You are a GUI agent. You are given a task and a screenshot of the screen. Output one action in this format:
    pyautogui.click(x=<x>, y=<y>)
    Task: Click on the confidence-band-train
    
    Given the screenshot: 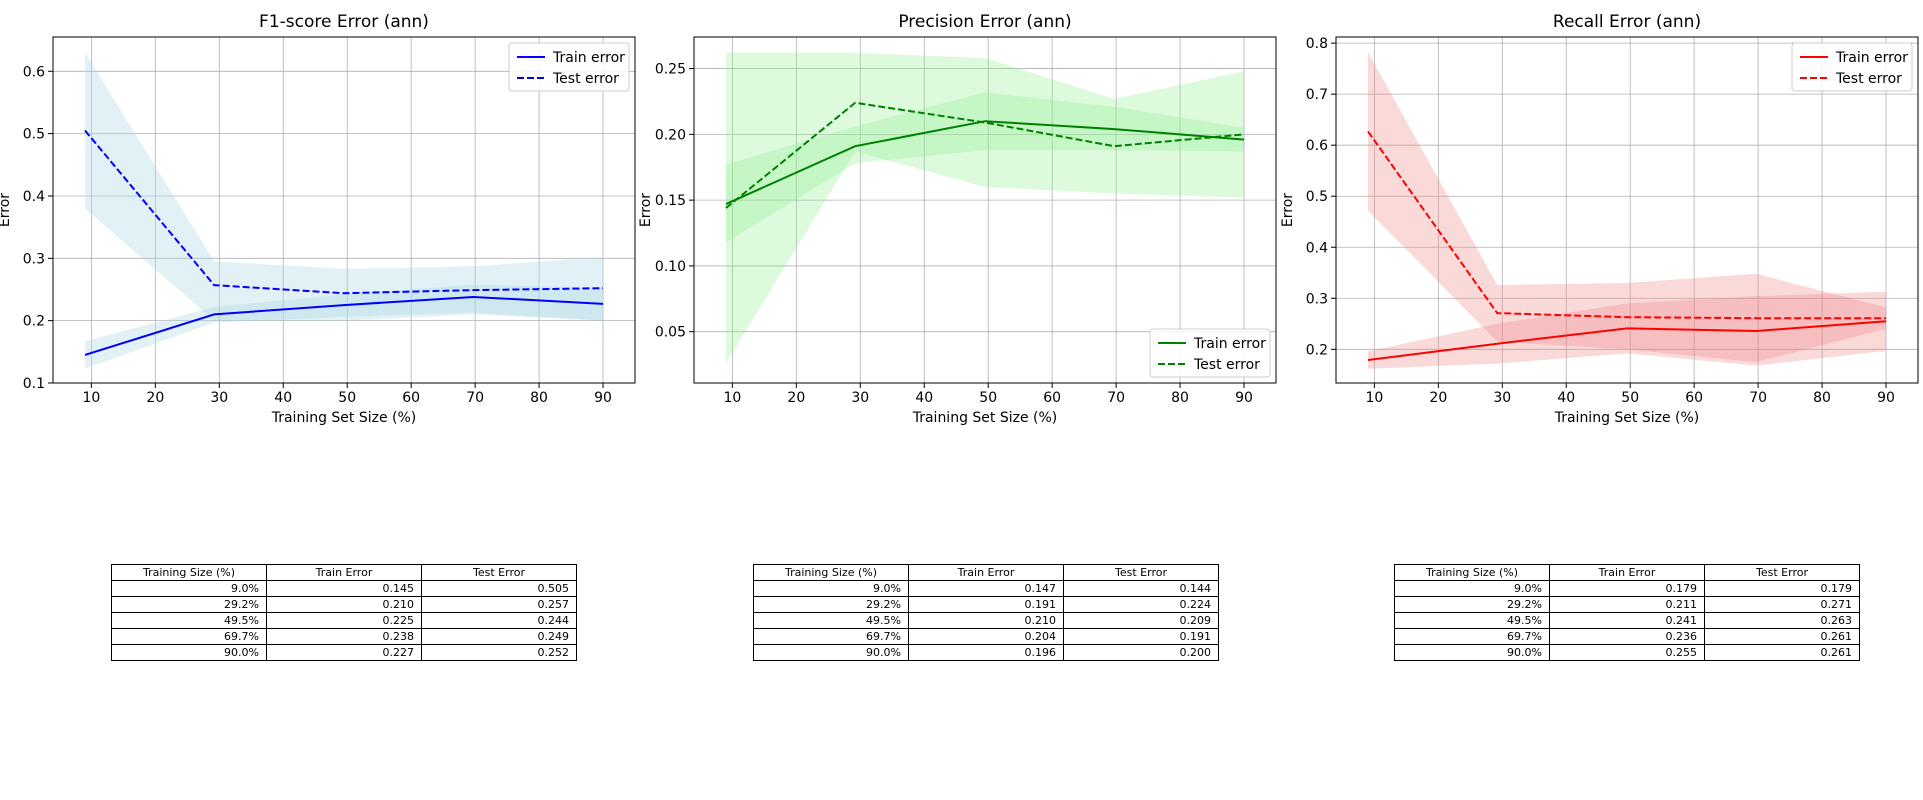 What is the action you would take?
    pyautogui.click(x=1627, y=330)
    